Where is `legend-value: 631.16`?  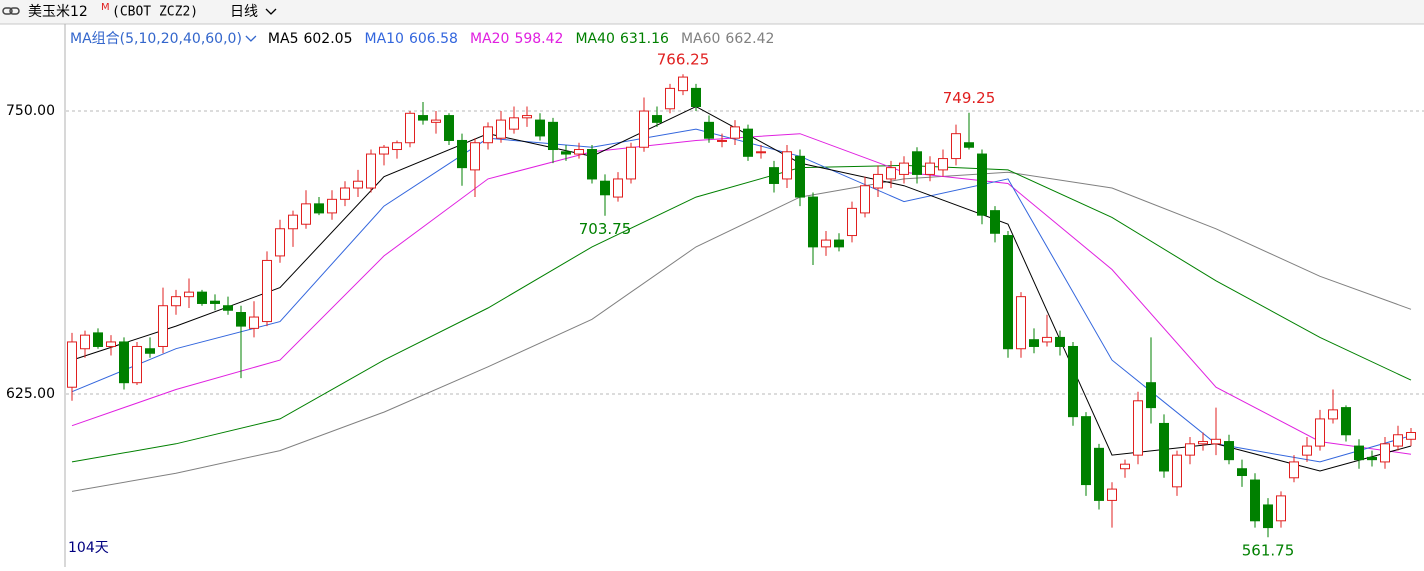 legend-value: 631.16 is located at coordinates (644, 39).